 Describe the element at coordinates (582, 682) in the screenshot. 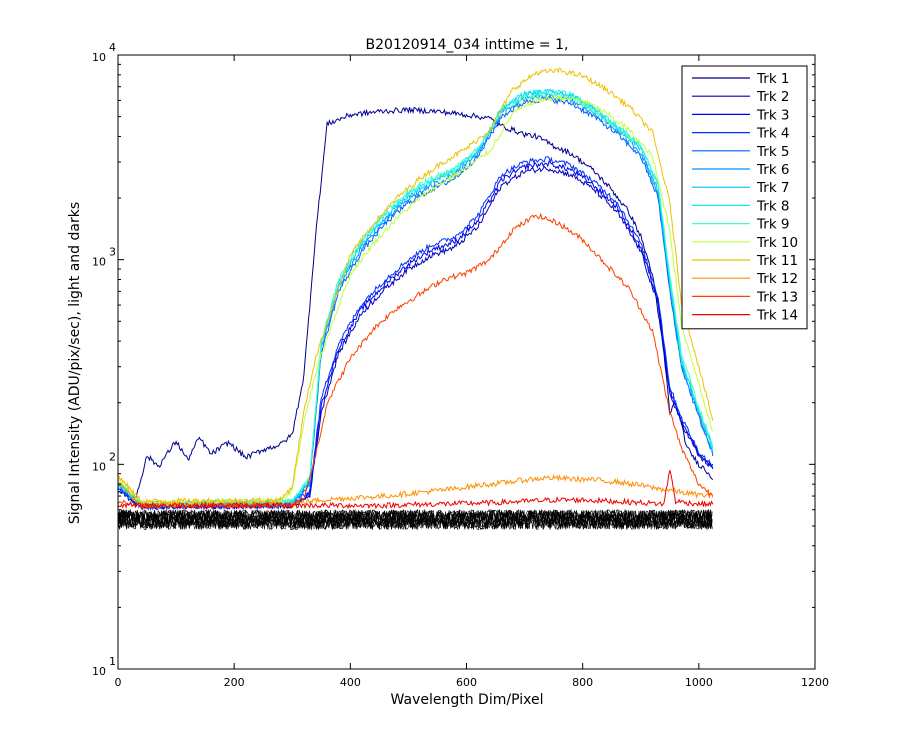

I see `x-tick-label: 800` at that location.